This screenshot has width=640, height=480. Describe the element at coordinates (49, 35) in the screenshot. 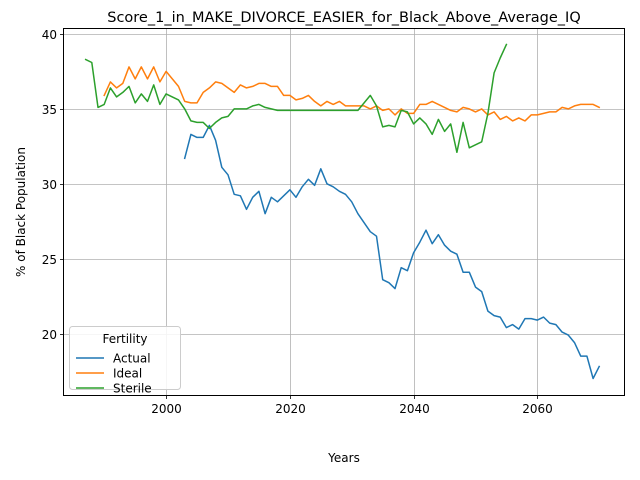

I see `y-tick-label: 40` at that location.